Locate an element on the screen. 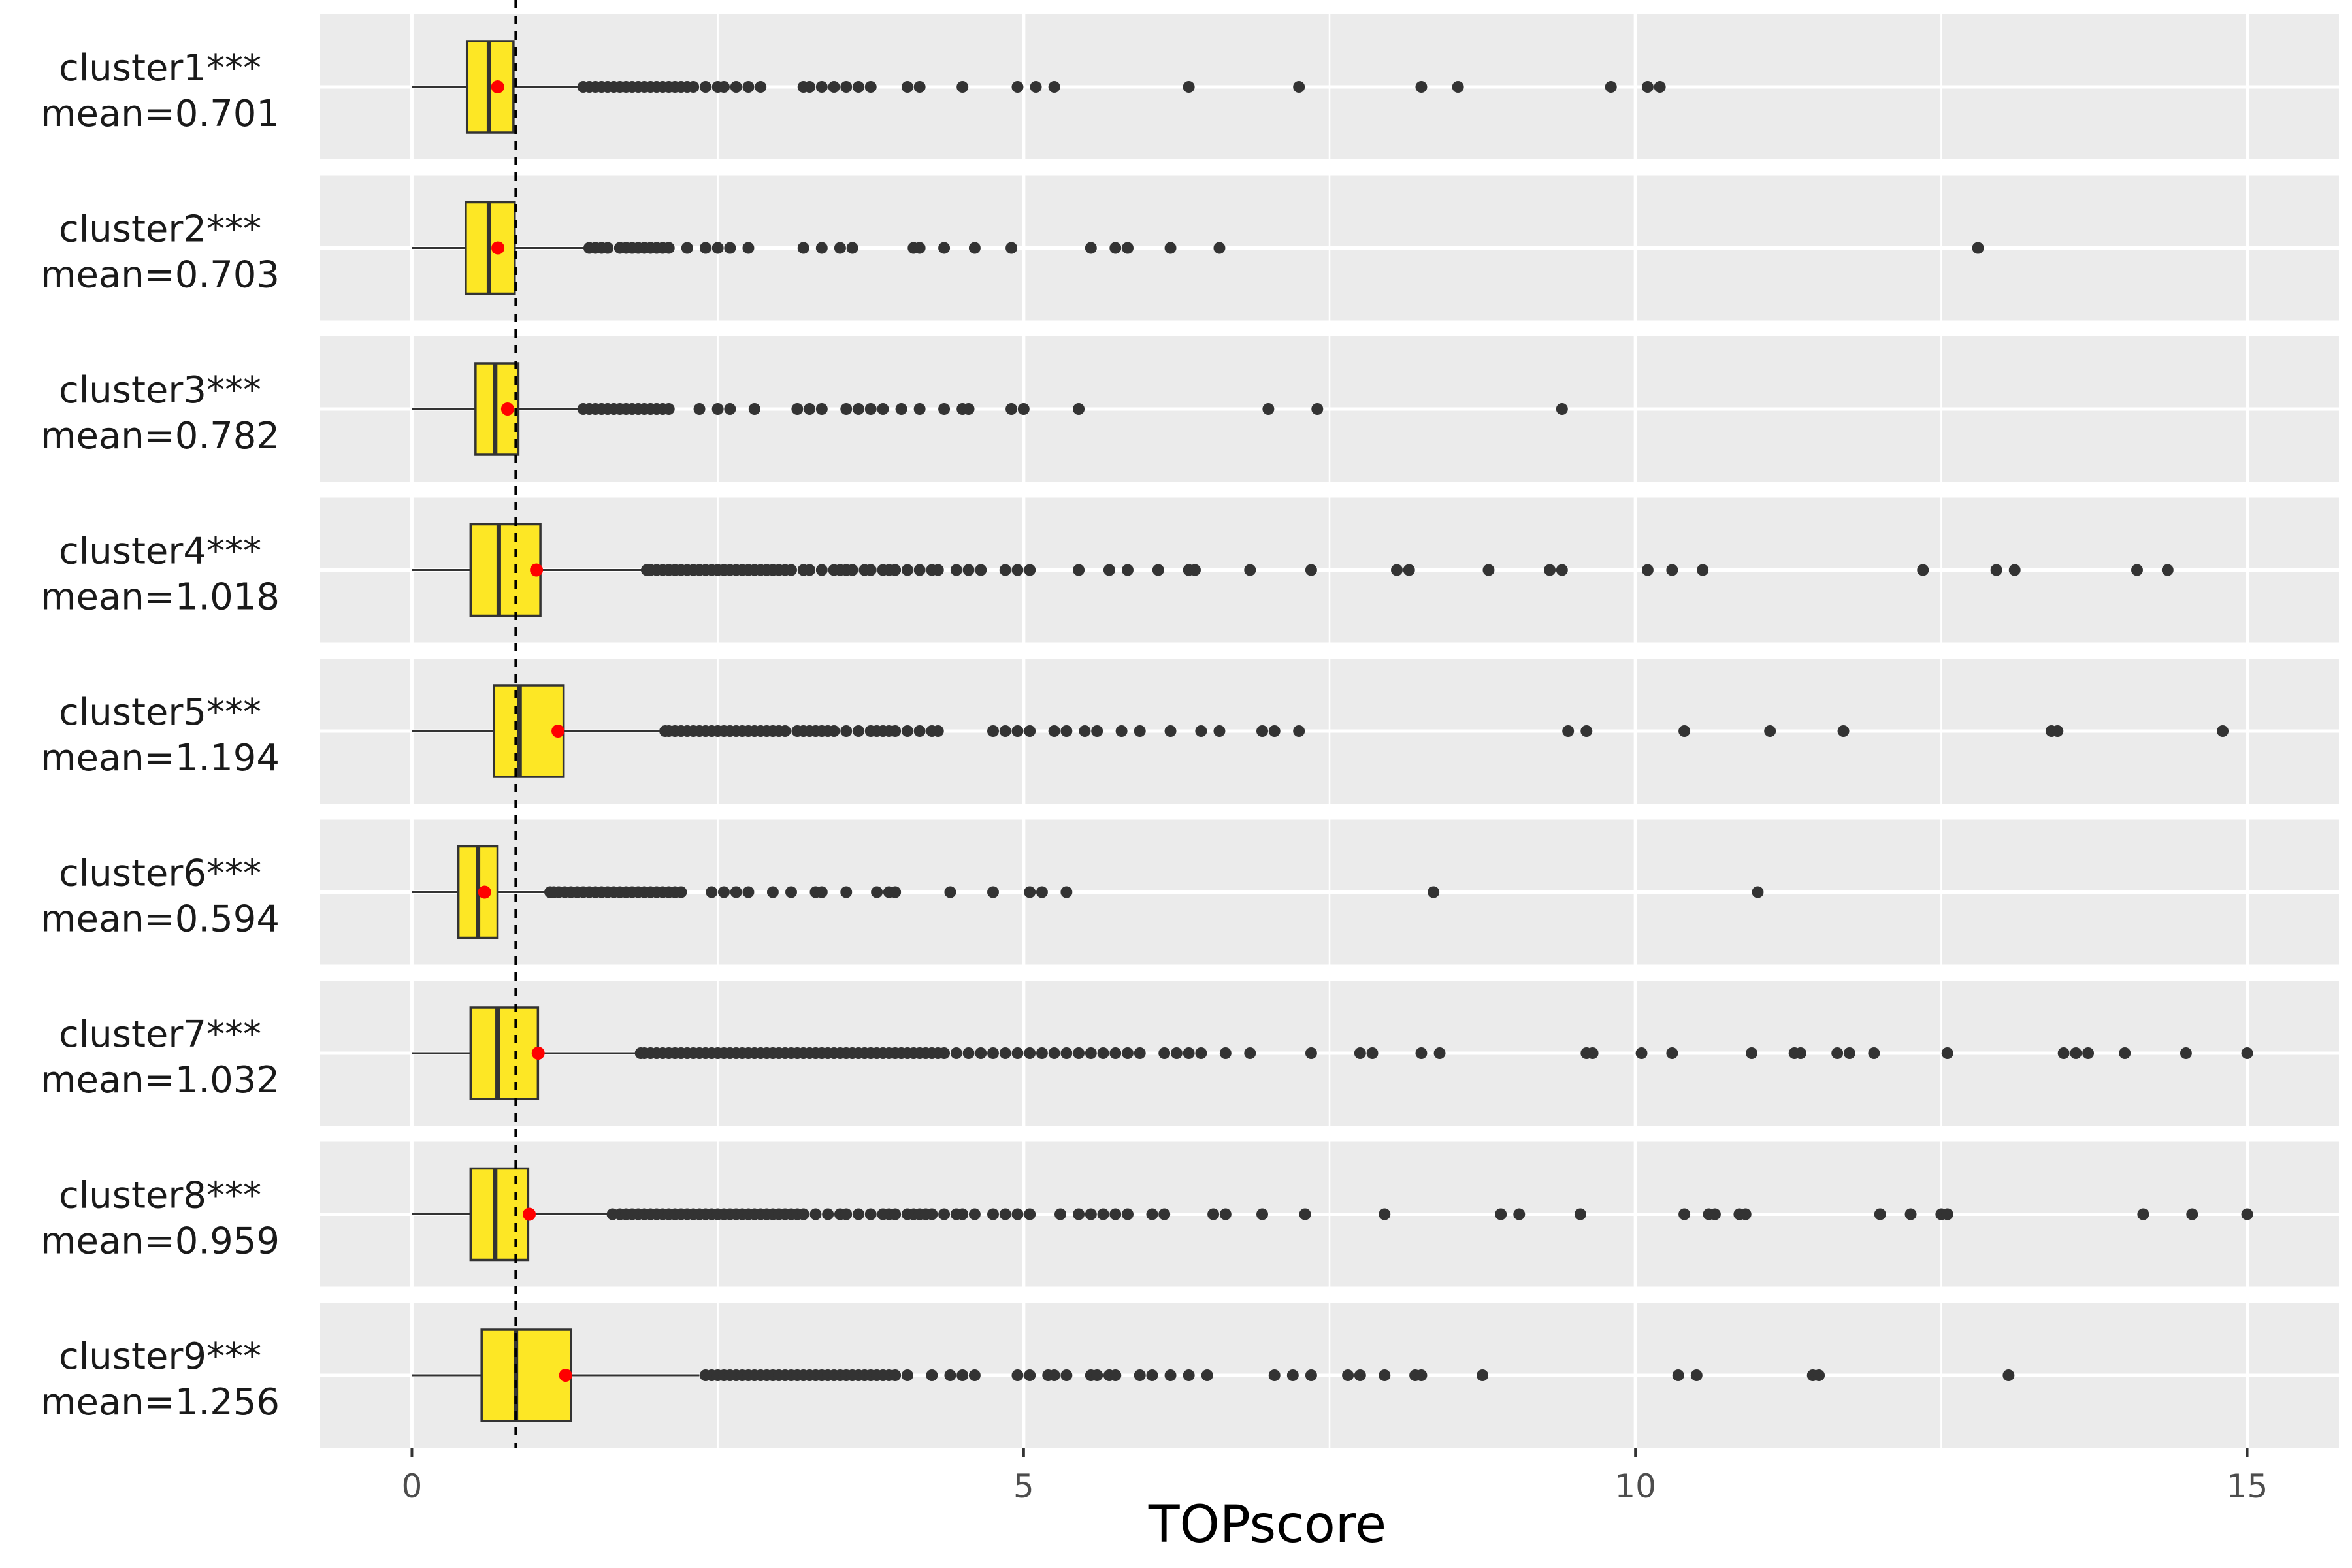 Image resolution: width=2352 pixels, height=1568 pixels. cluster-label: cluster4*** is located at coordinates (160, 552).